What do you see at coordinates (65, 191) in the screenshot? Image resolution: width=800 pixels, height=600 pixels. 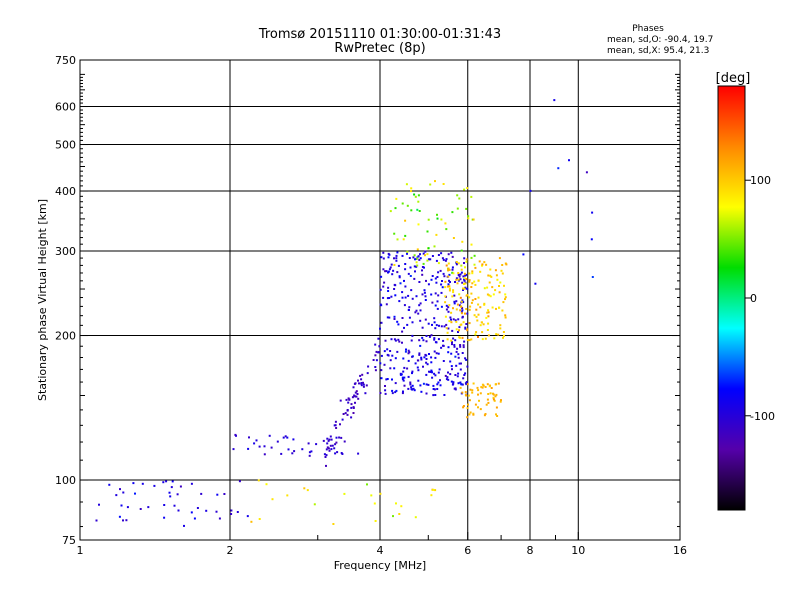 I see `y-tick-label: 400` at bounding box center [65, 191].